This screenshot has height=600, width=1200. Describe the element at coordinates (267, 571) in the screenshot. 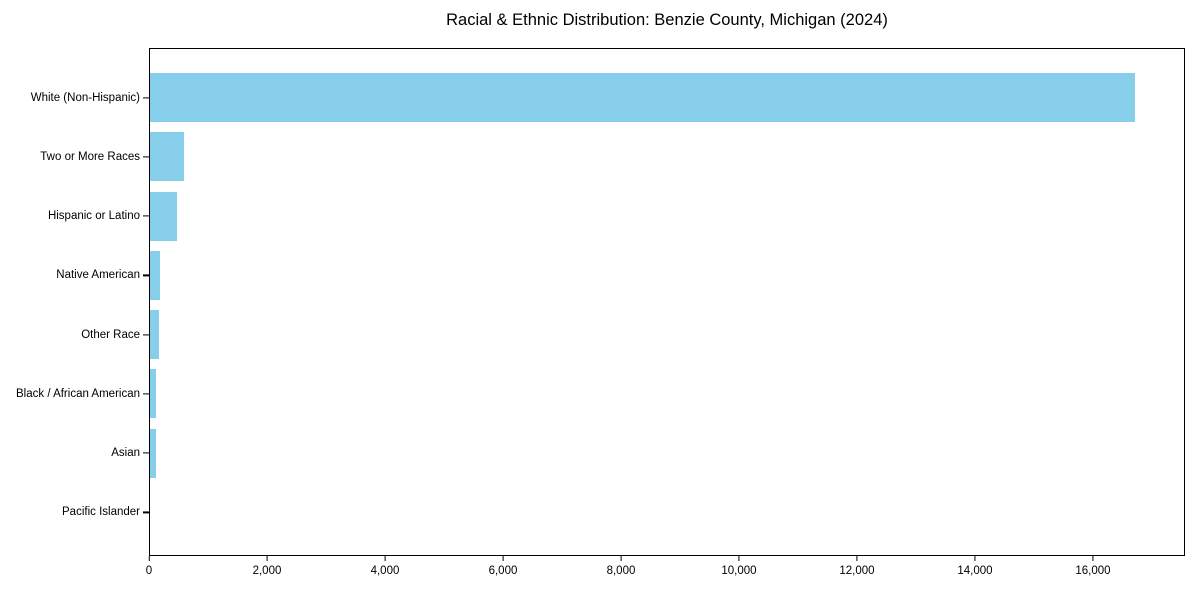

I see `x-tick-label: 2,000` at that location.